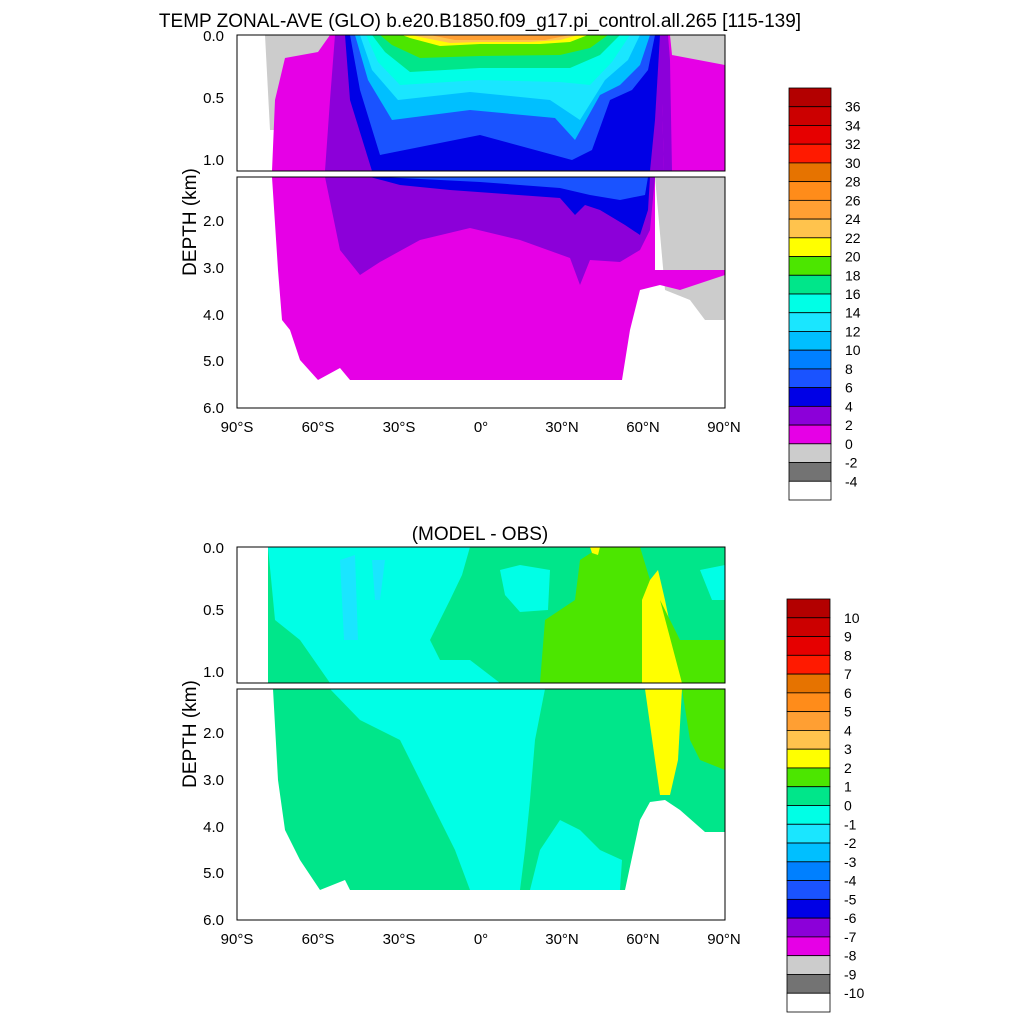  Describe the element at coordinates (481, 103) in the screenshot. I see `panel1-upper-frame` at that location.